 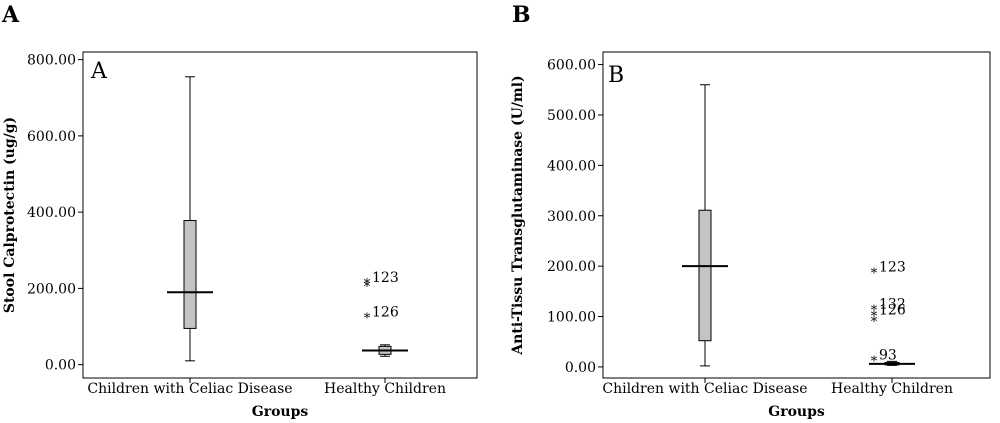 What do you see at coordinates (190, 274) in the screenshot?
I see `chart-a-box` at bounding box center [190, 274].